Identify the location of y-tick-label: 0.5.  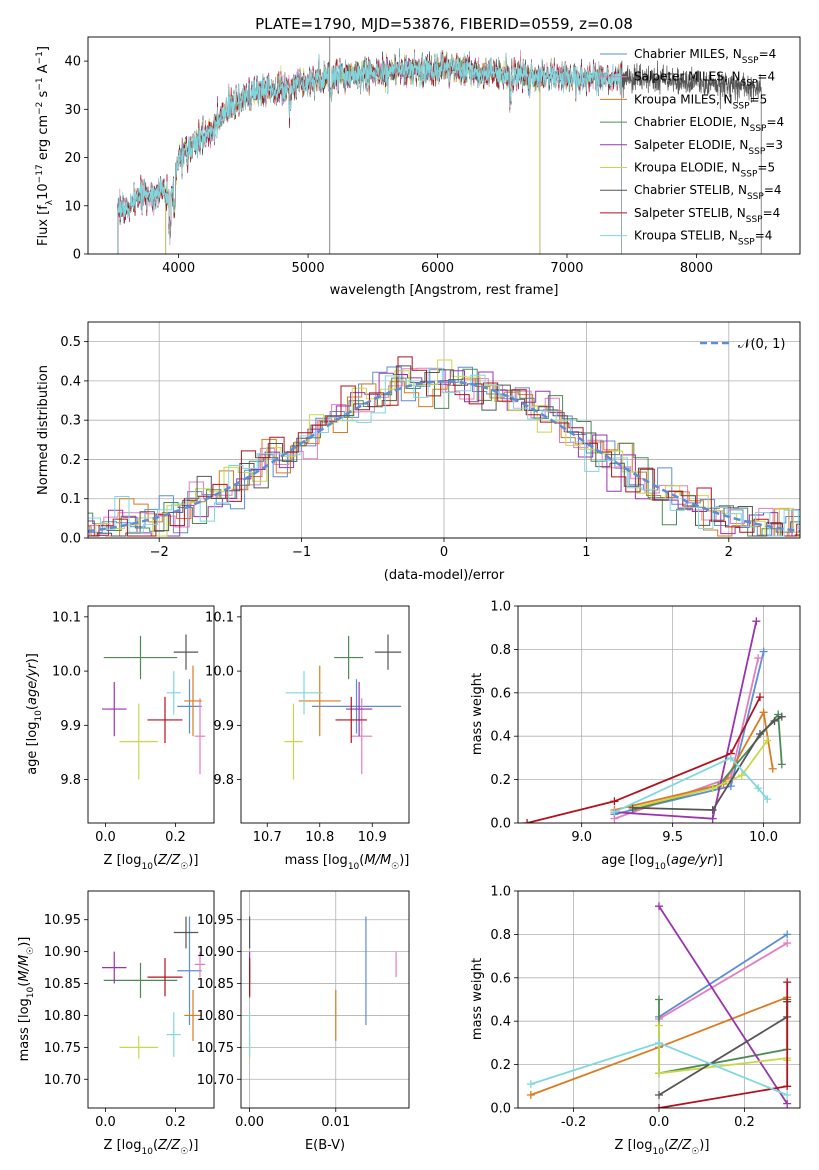
(70, 342).